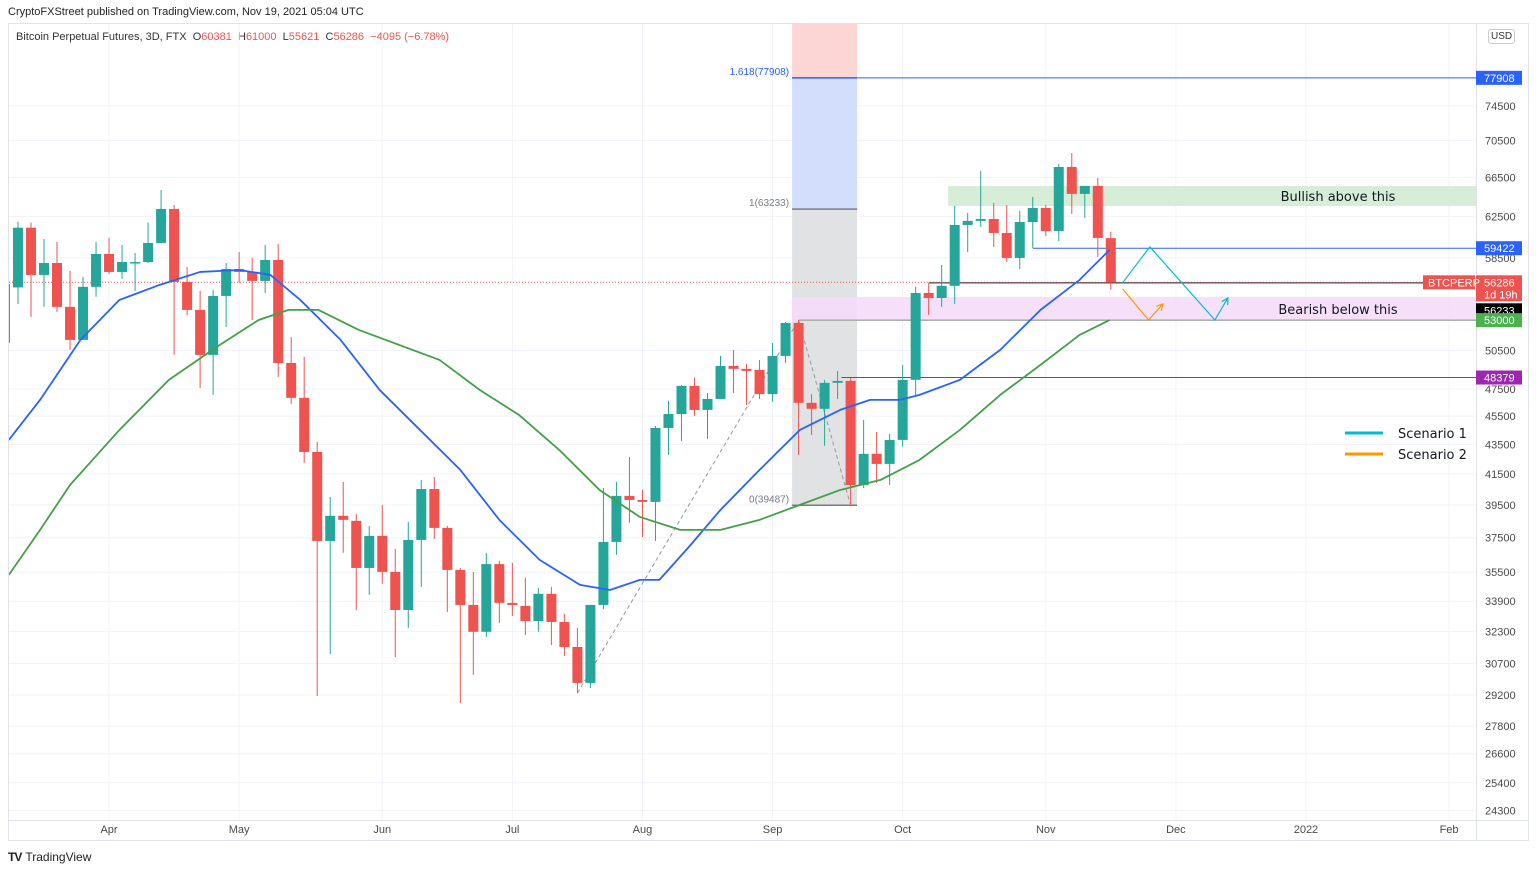 The height and width of the screenshot is (872, 1536). What do you see at coordinates (1306, 830) in the screenshot?
I see `x-tick-label: 2022` at bounding box center [1306, 830].